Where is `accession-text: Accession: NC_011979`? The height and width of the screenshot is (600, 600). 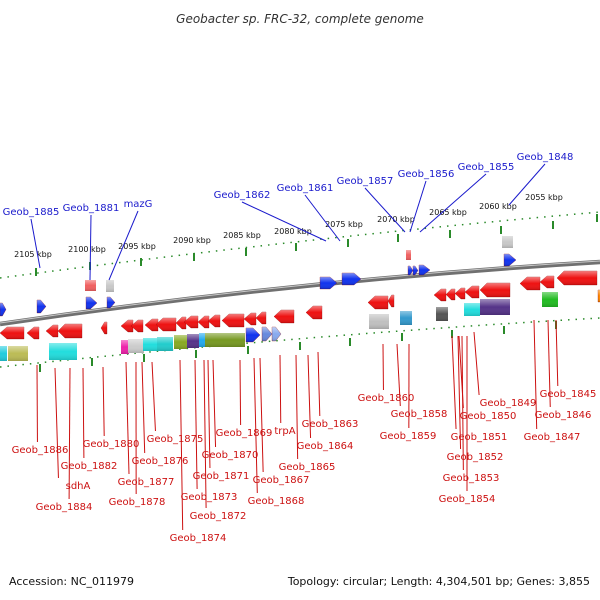 accession-text: Accession: NC_011979 is located at coordinates (71, 581).